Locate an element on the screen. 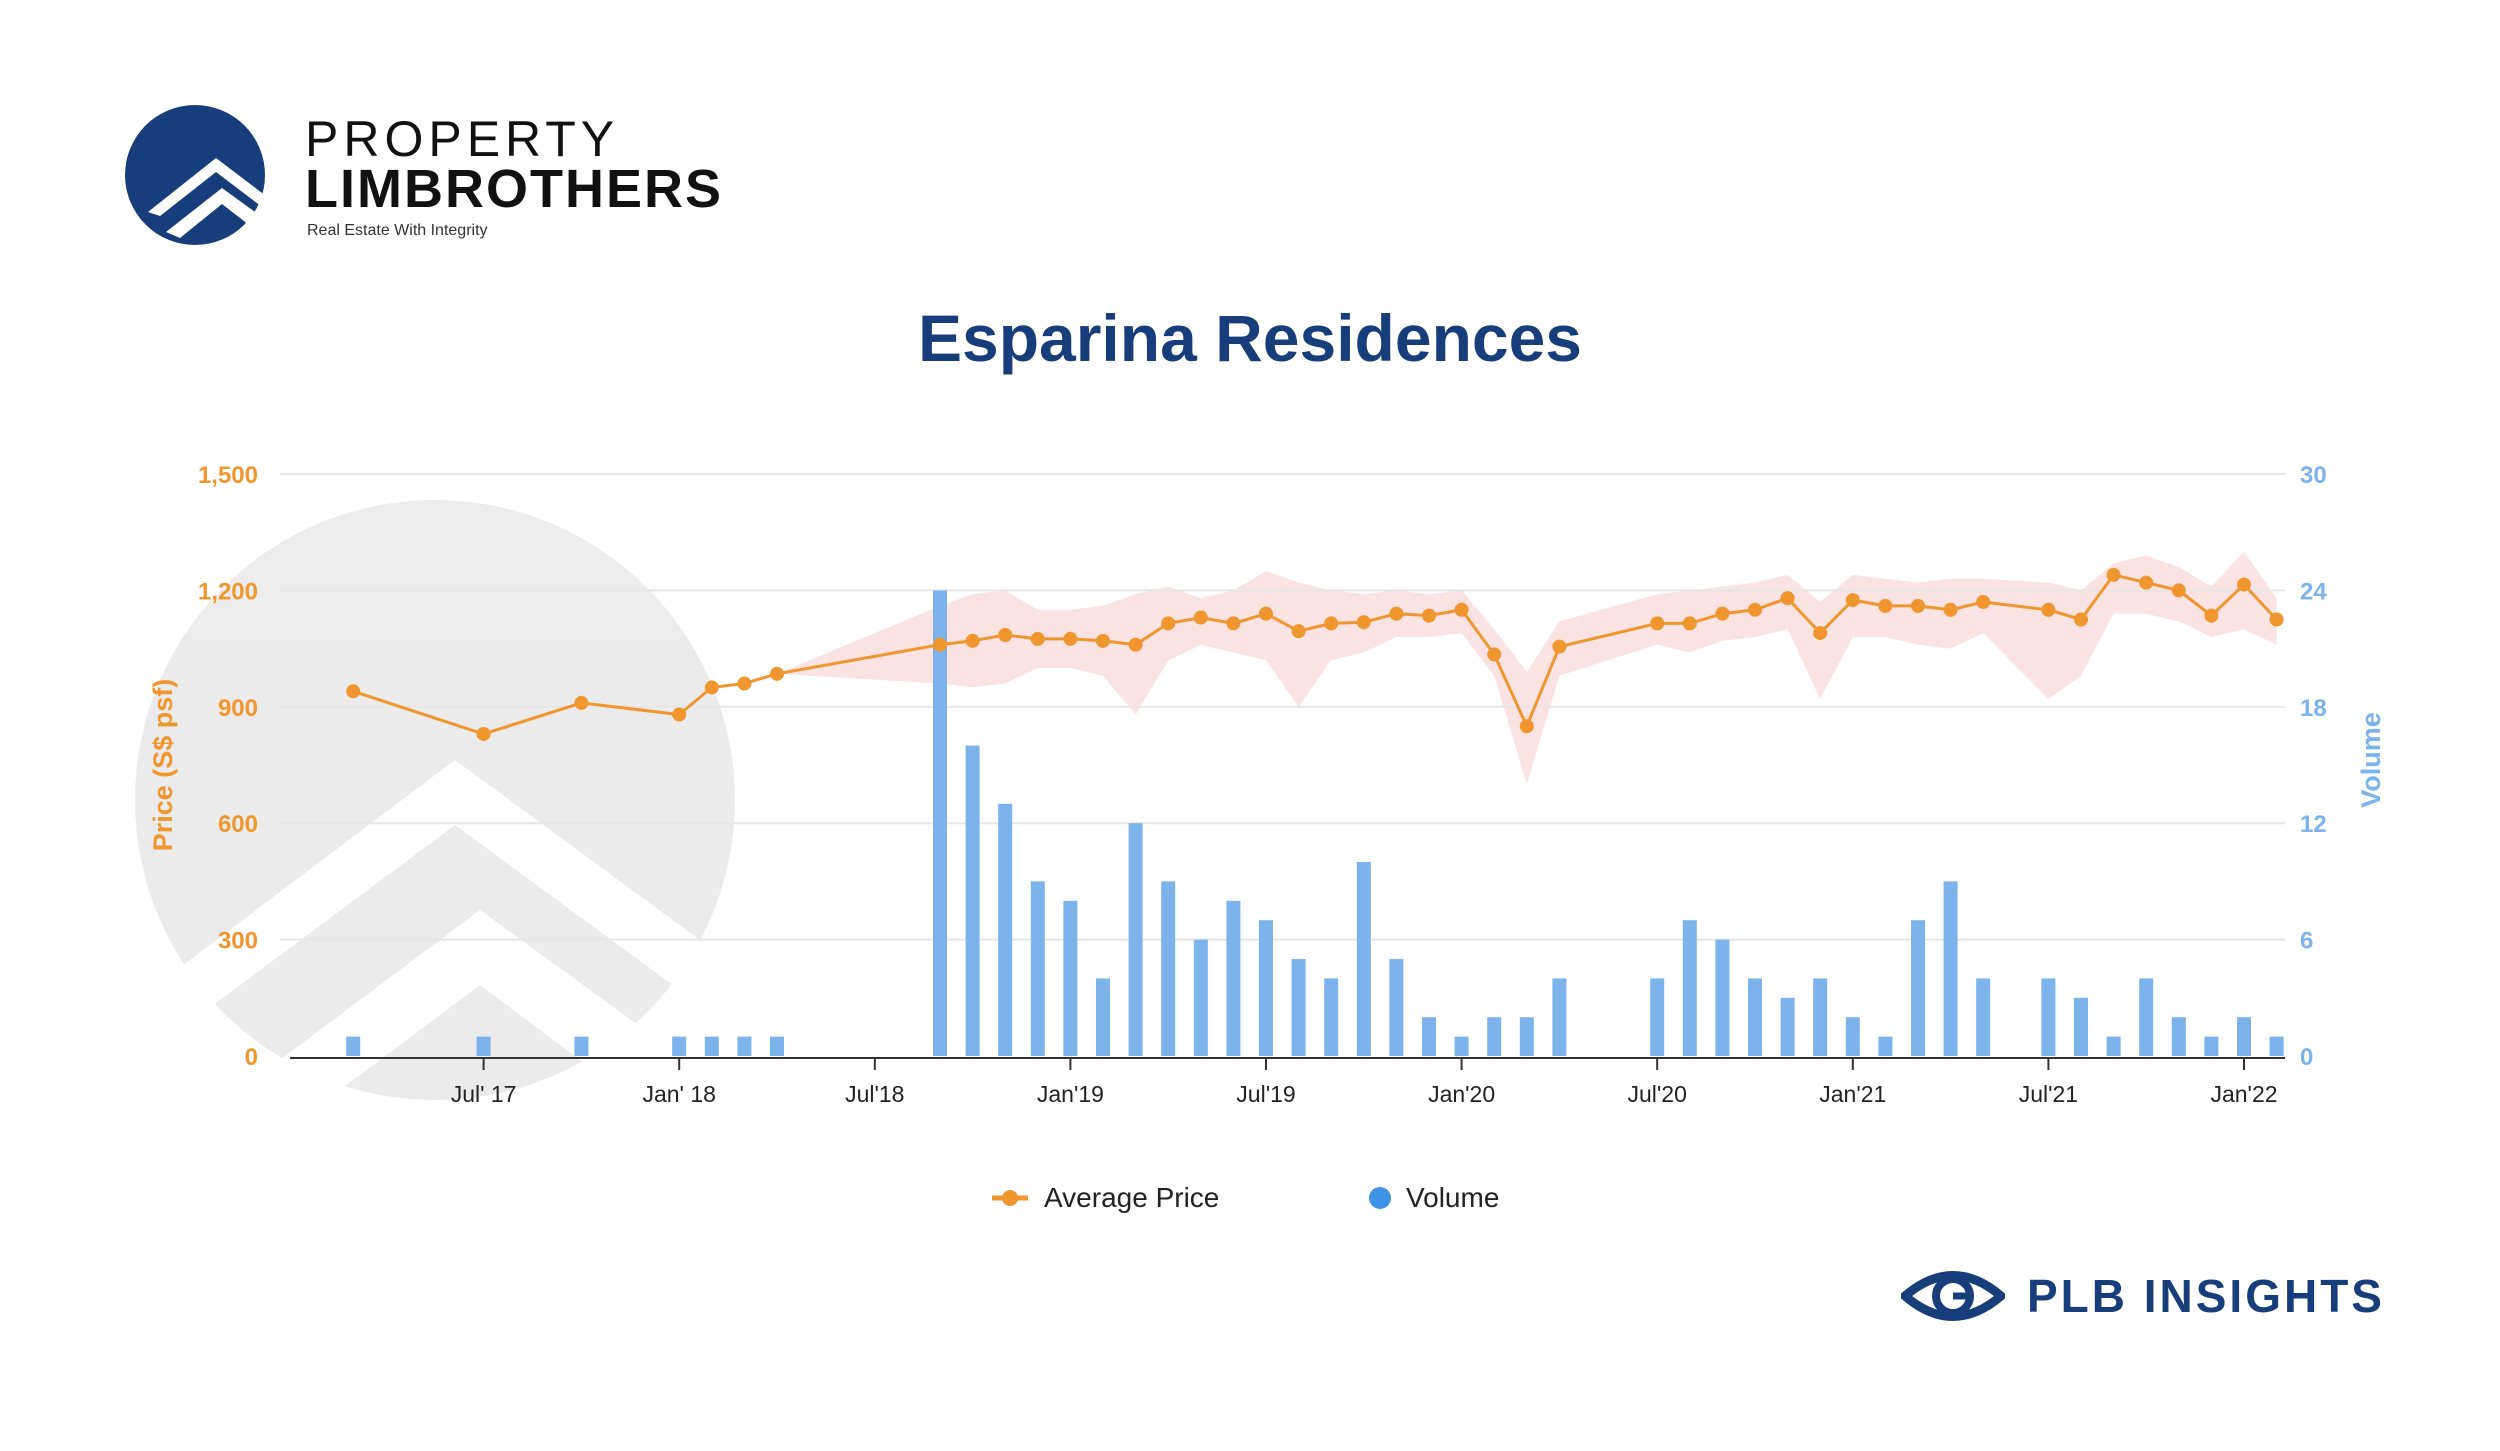  y-tick-label-right: 24 is located at coordinates (2313, 591).